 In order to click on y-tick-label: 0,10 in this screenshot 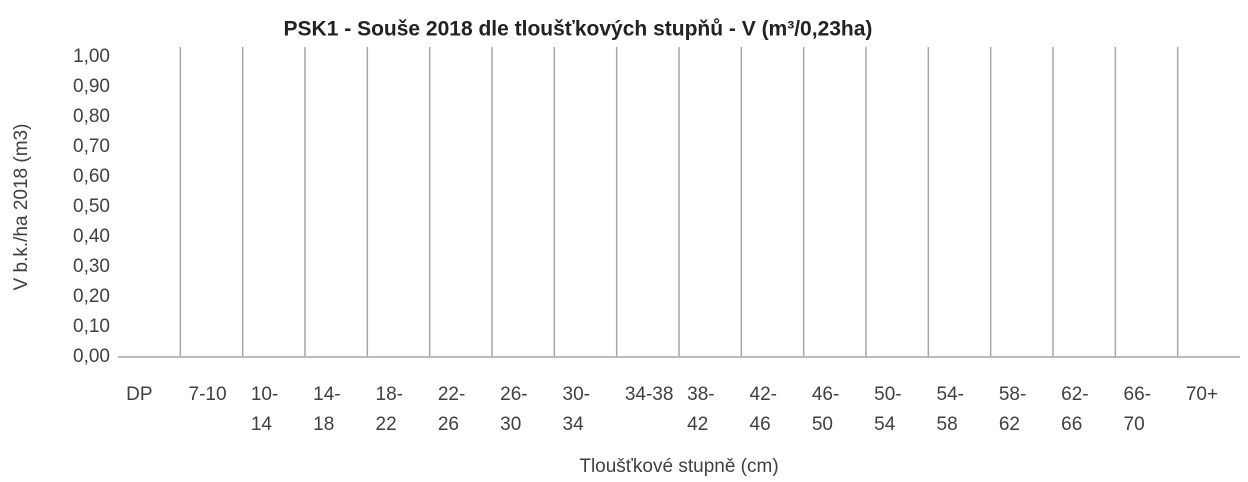, I will do `click(91, 326)`.